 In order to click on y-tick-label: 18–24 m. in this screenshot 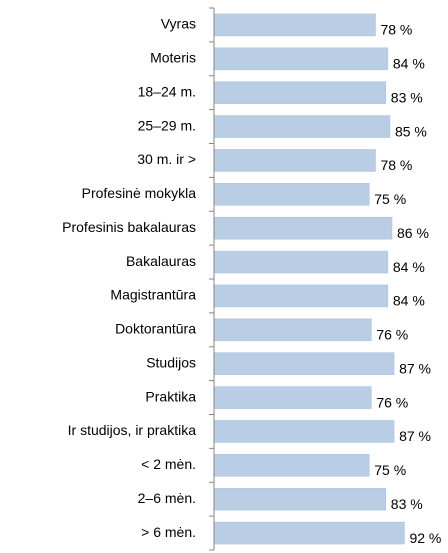, I will do `click(167, 91)`.